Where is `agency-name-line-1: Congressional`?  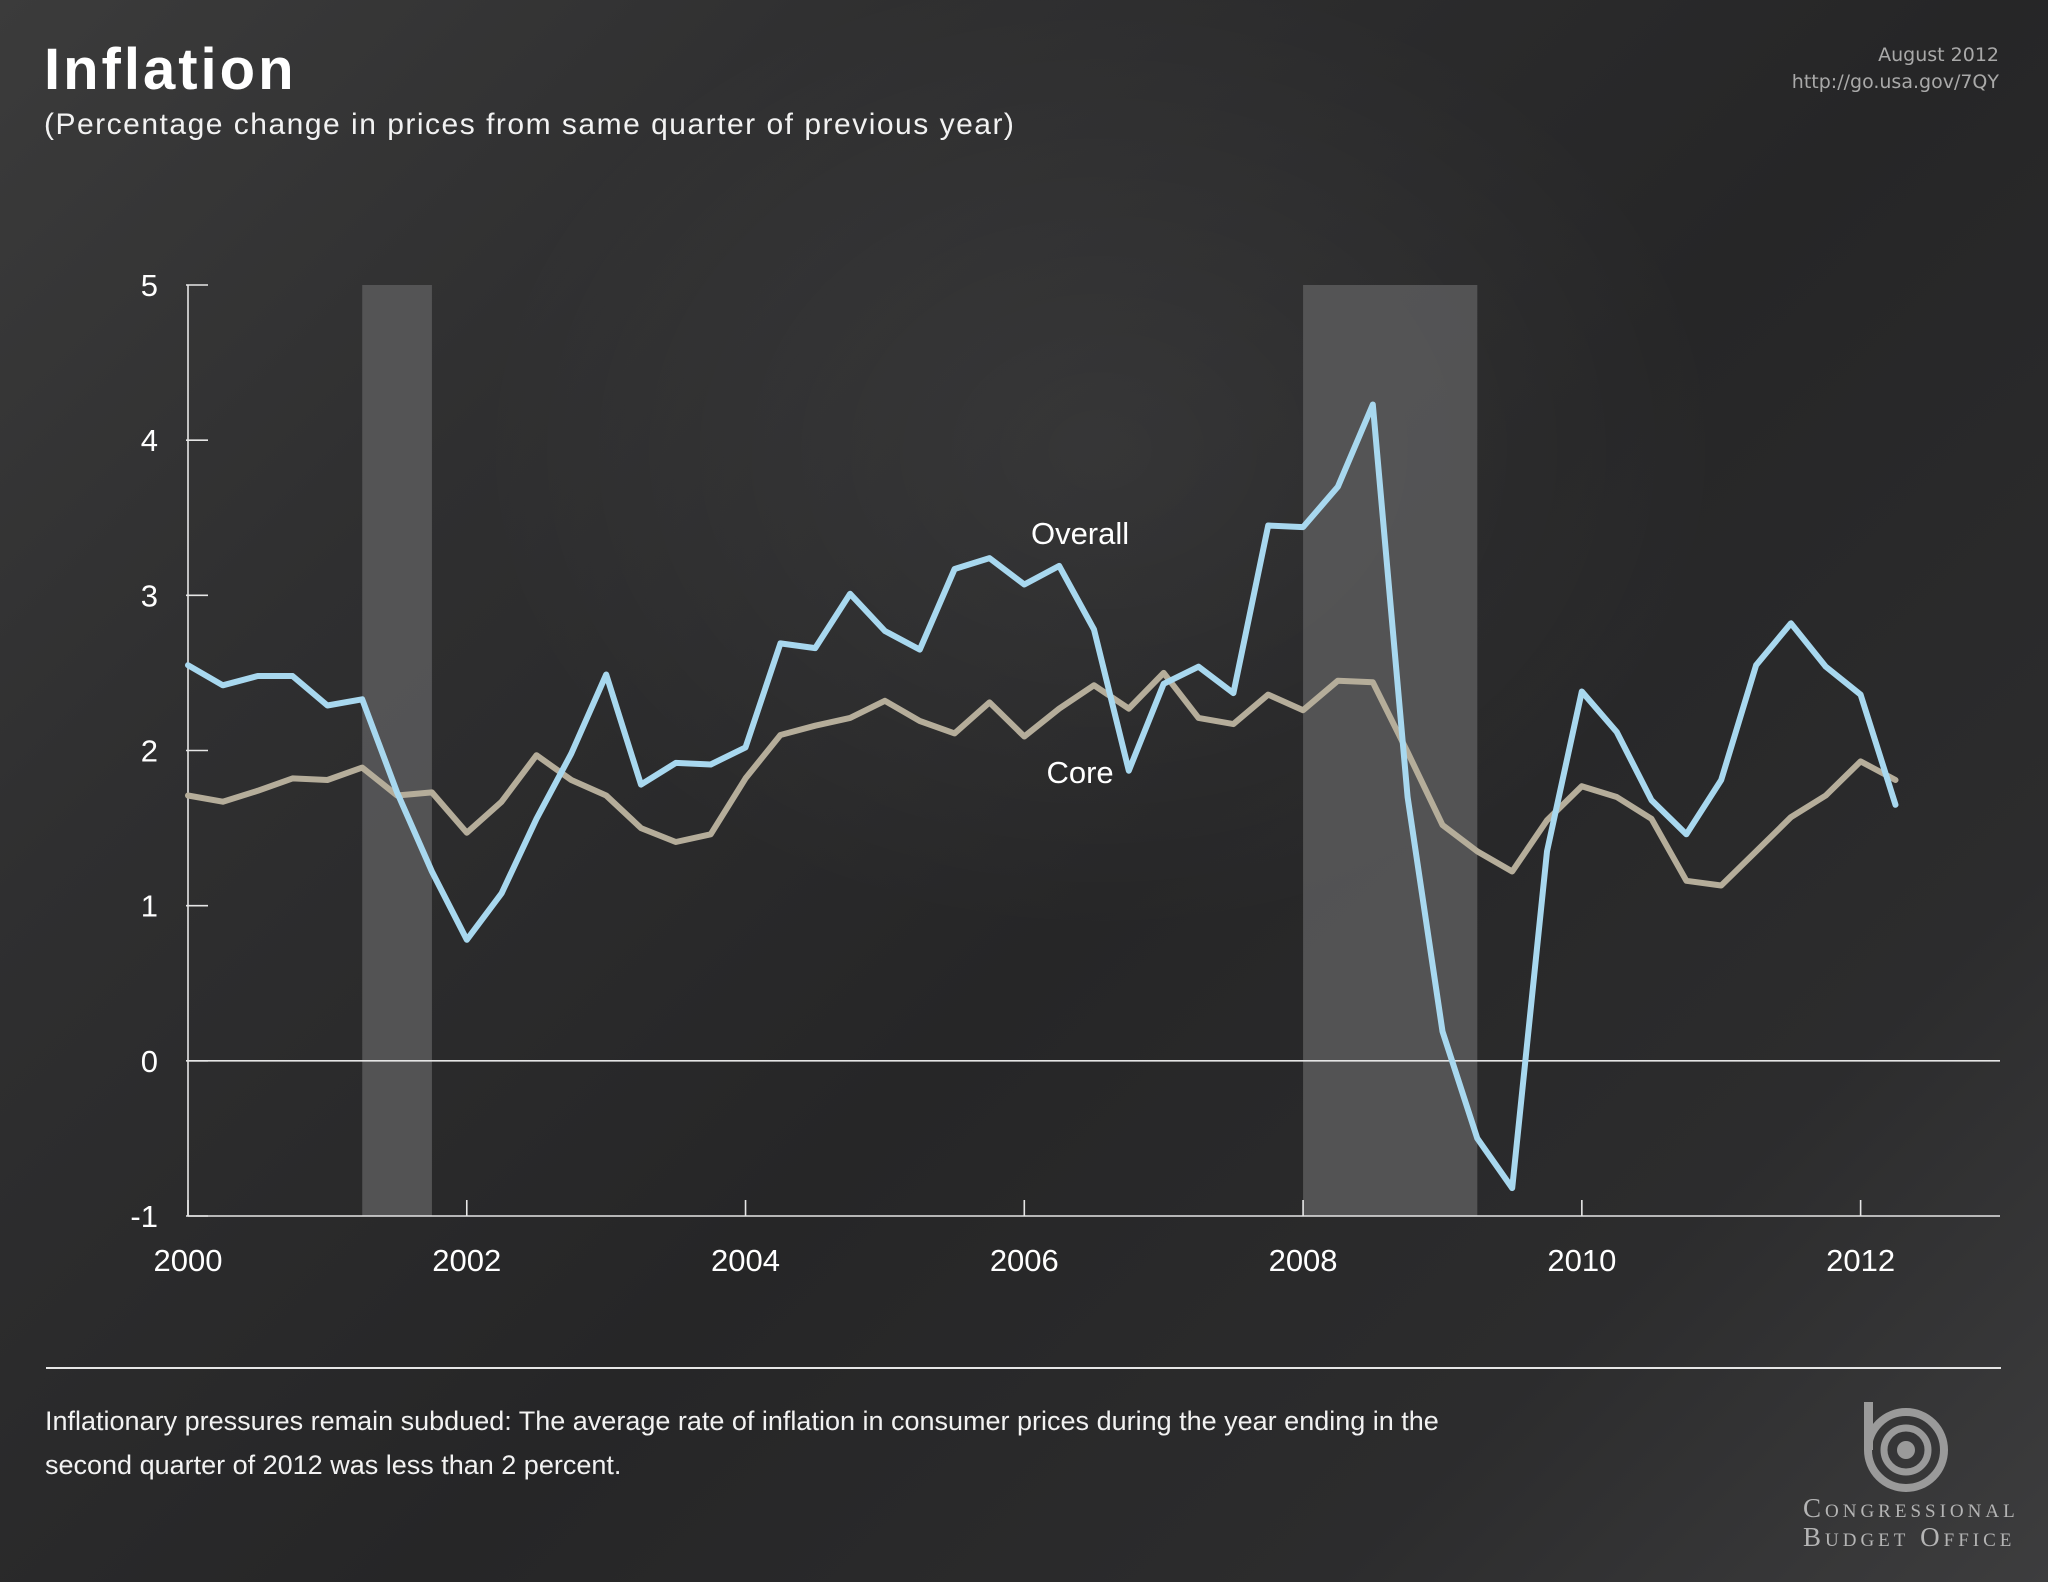 agency-name-line-1: Congressional is located at coordinates (1911, 1508).